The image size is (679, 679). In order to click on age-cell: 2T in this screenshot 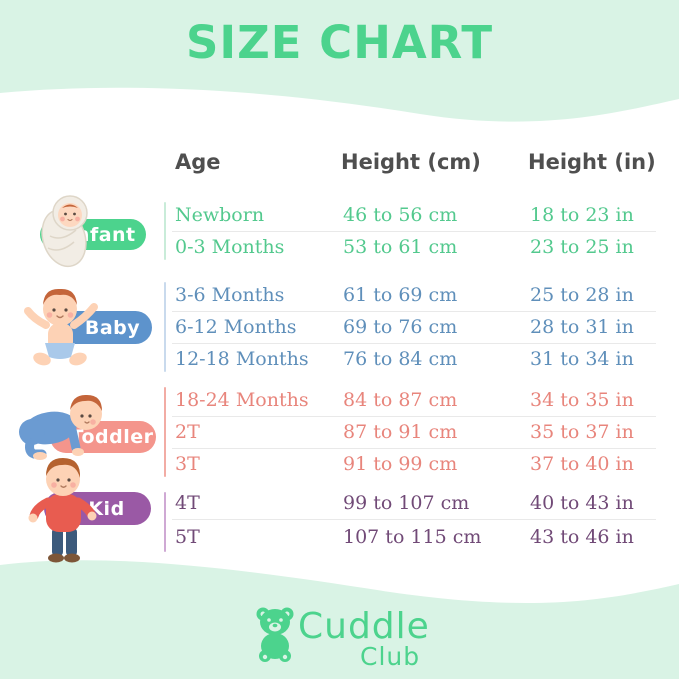, I will do `click(187, 432)`.